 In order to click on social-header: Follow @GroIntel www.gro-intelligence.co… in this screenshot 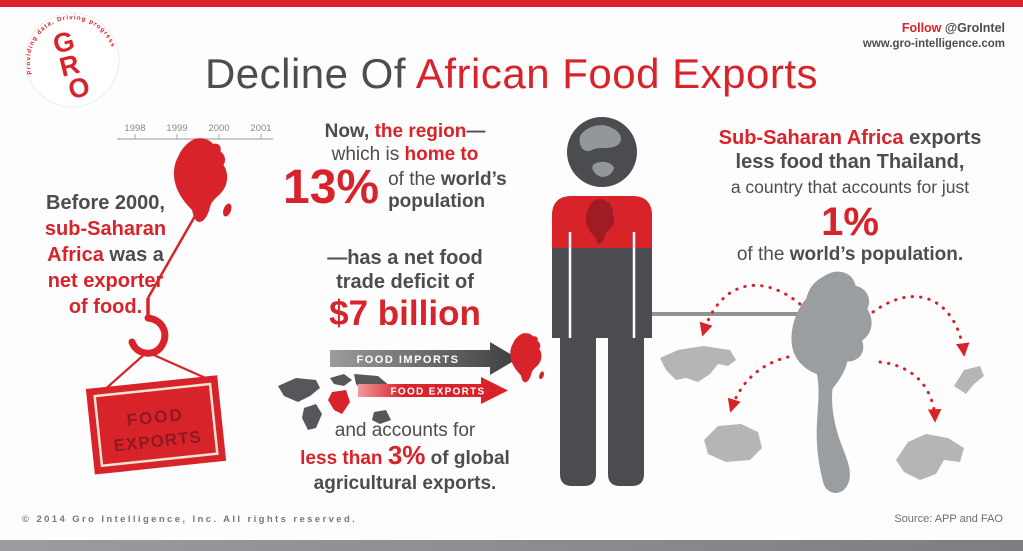, I will do `click(934, 36)`.